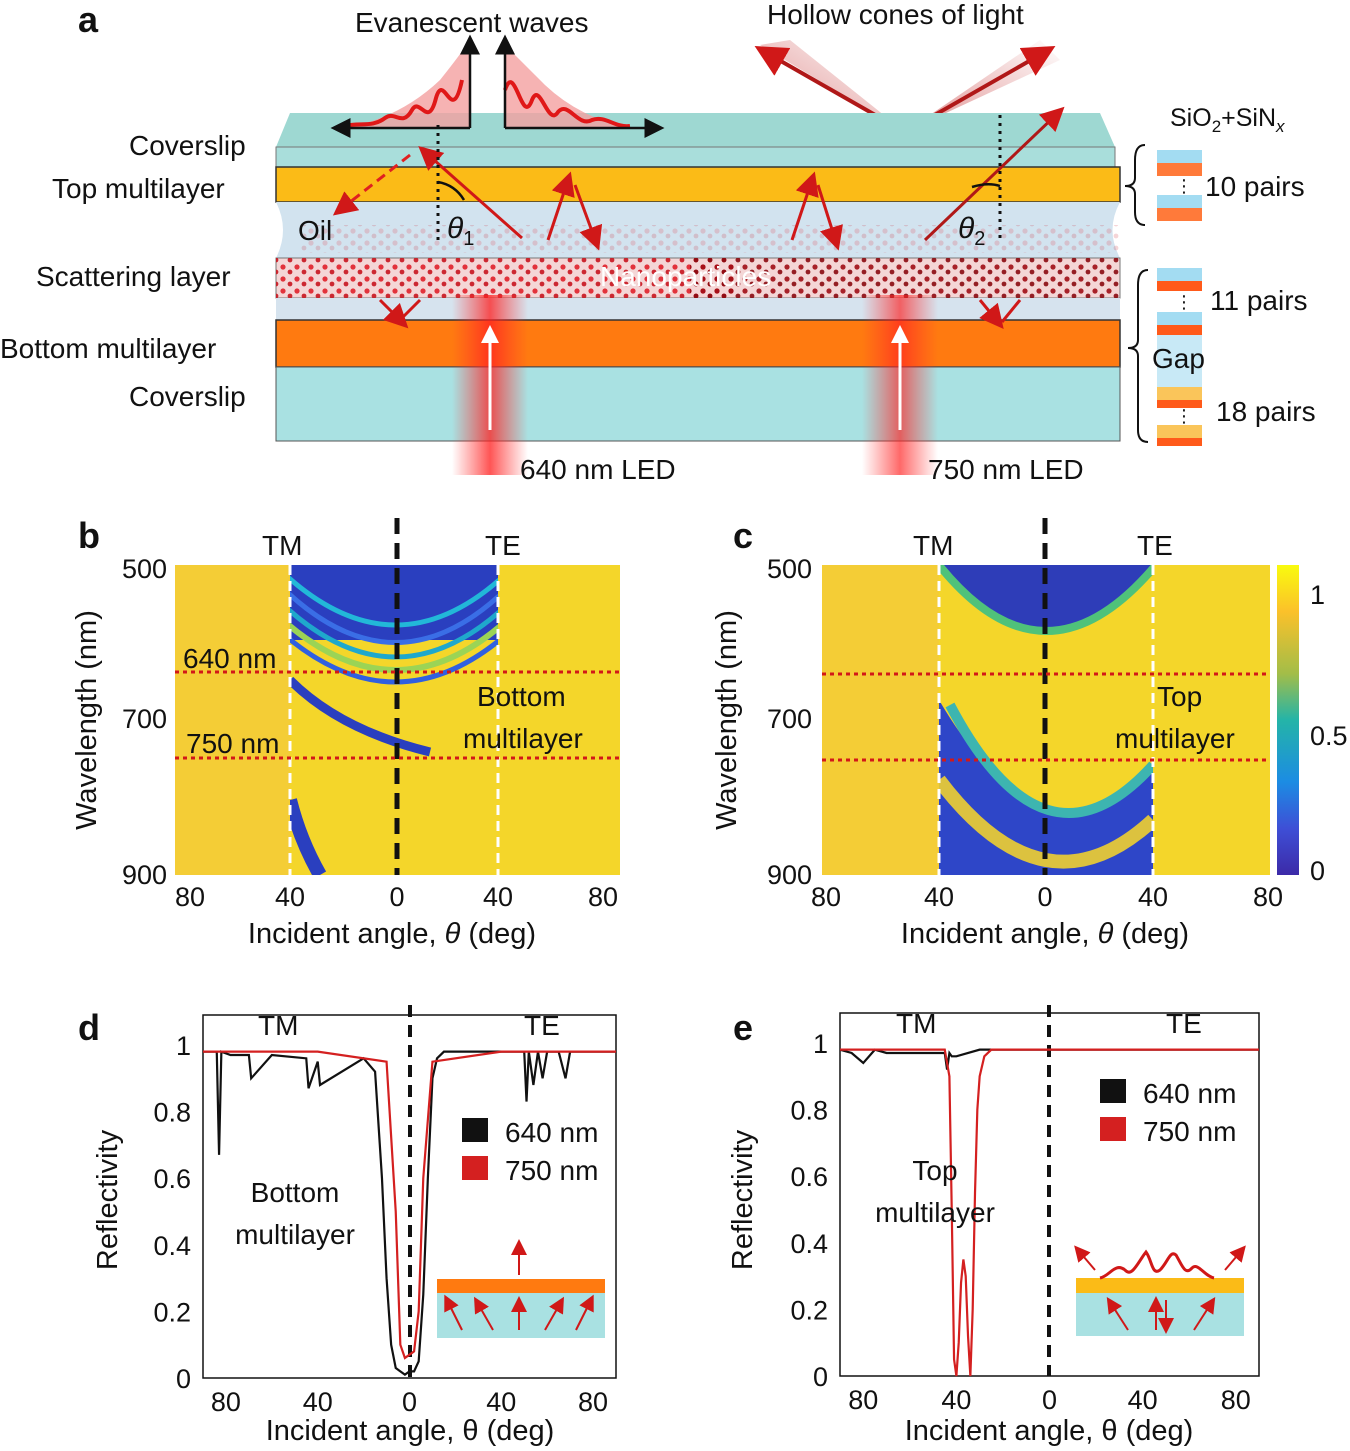  I want to click on panel-e-ytick: 0.2, so click(809, 1310).